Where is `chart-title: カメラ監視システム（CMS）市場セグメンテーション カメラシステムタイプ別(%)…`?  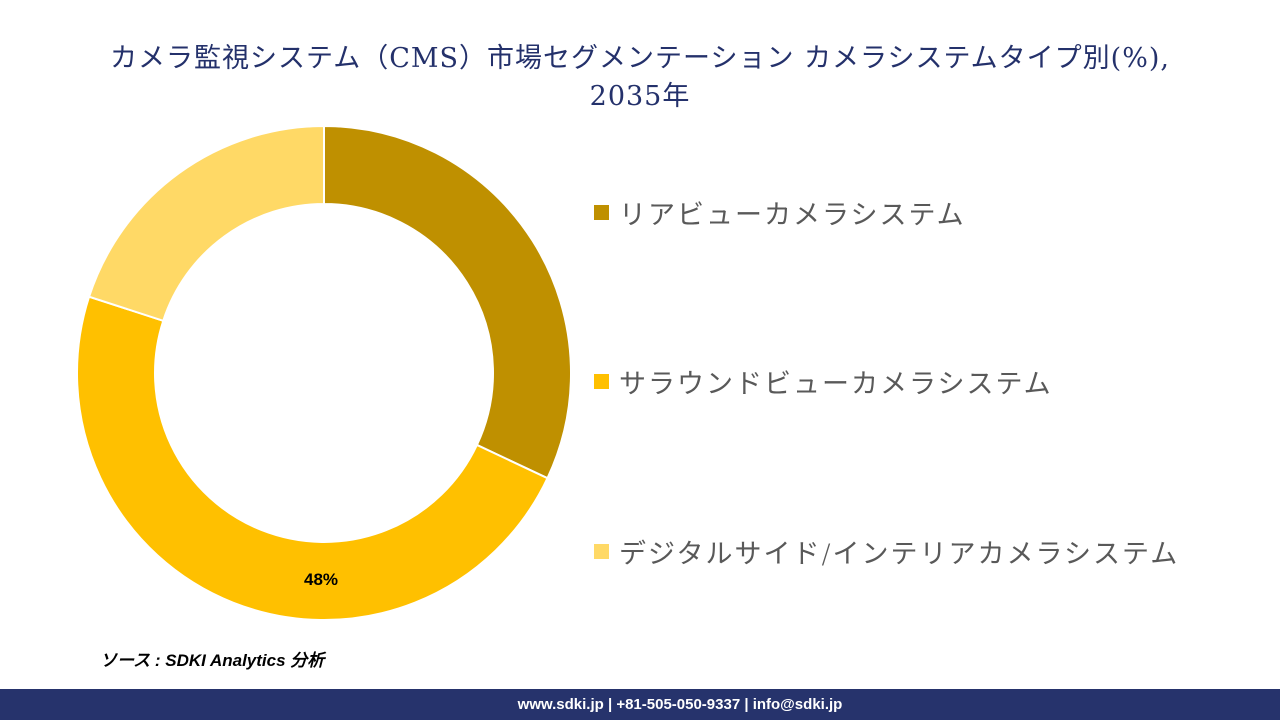 chart-title: カメラ監視システム（CMS）市場セグメンテーション カメラシステムタイプ別(%)… is located at coordinates (640, 78).